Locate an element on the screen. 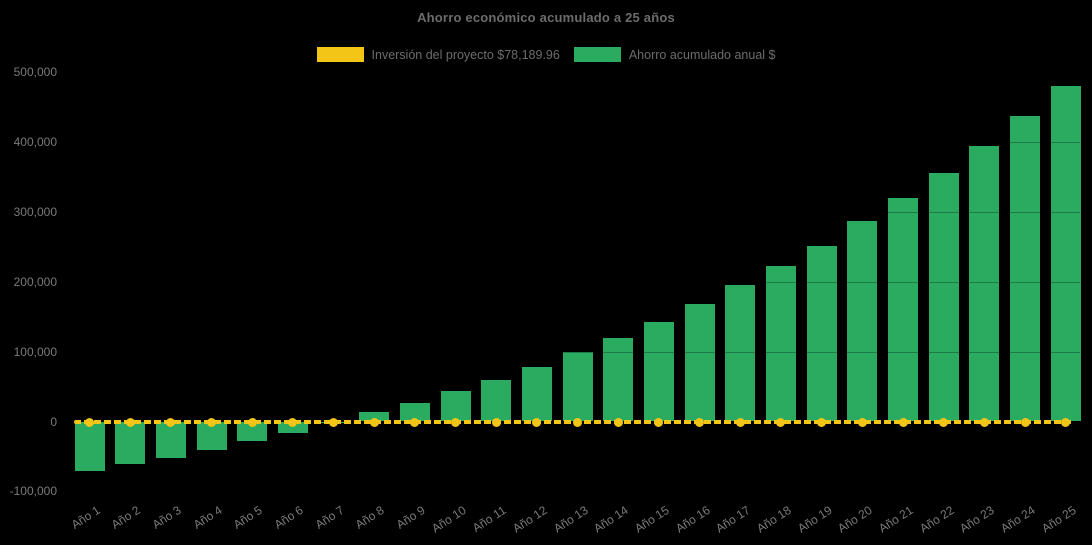 This screenshot has height=545, width=1092. x-axis-label-anio-6: Año 6 is located at coordinates (288, 517).